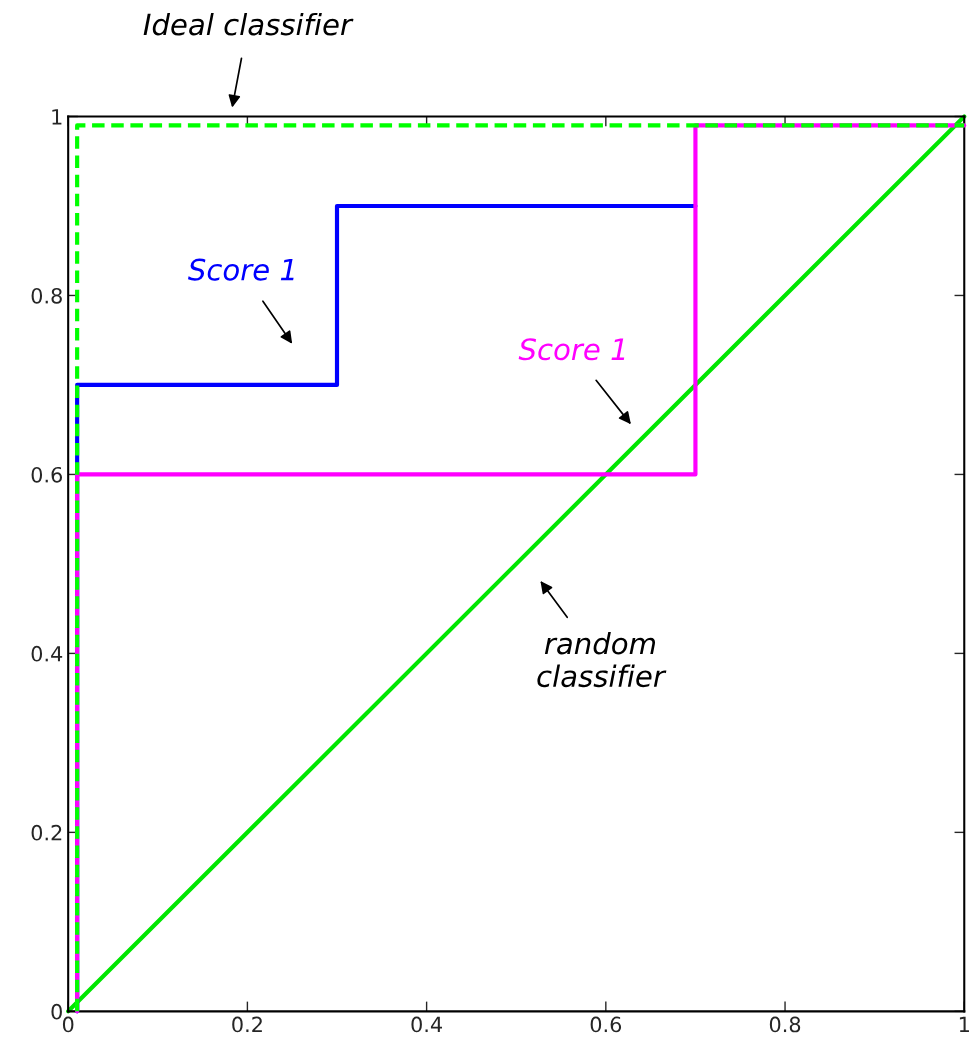  What do you see at coordinates (606, 1024) in the screenshot?
I see `x-tick-label: 0.6` at bounding box center [606, 1024].